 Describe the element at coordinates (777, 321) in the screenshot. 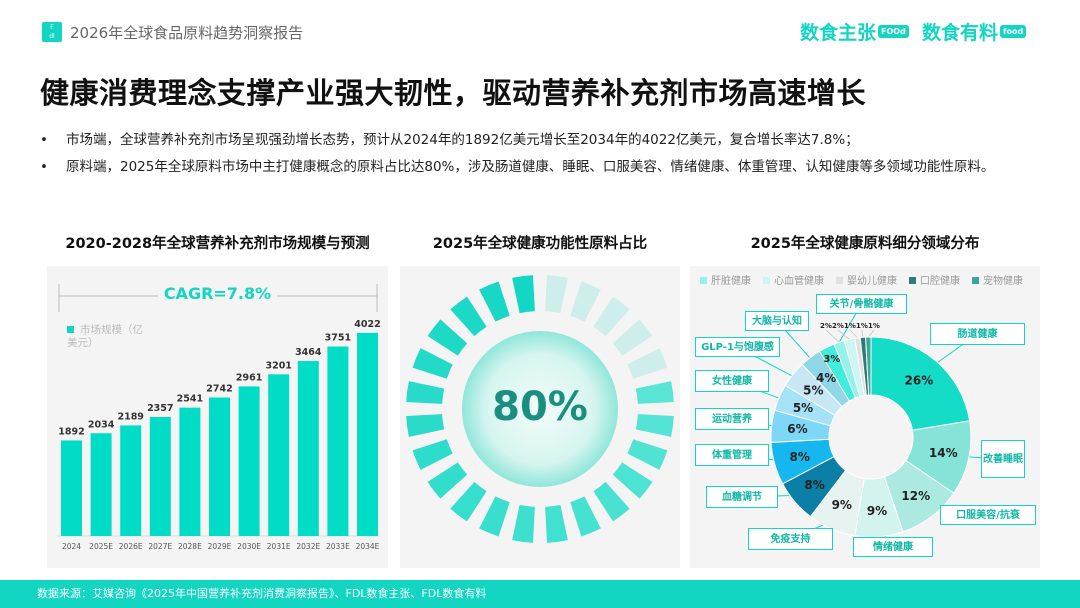

I see `slice-callout-label: 大脑与认知` at that location.